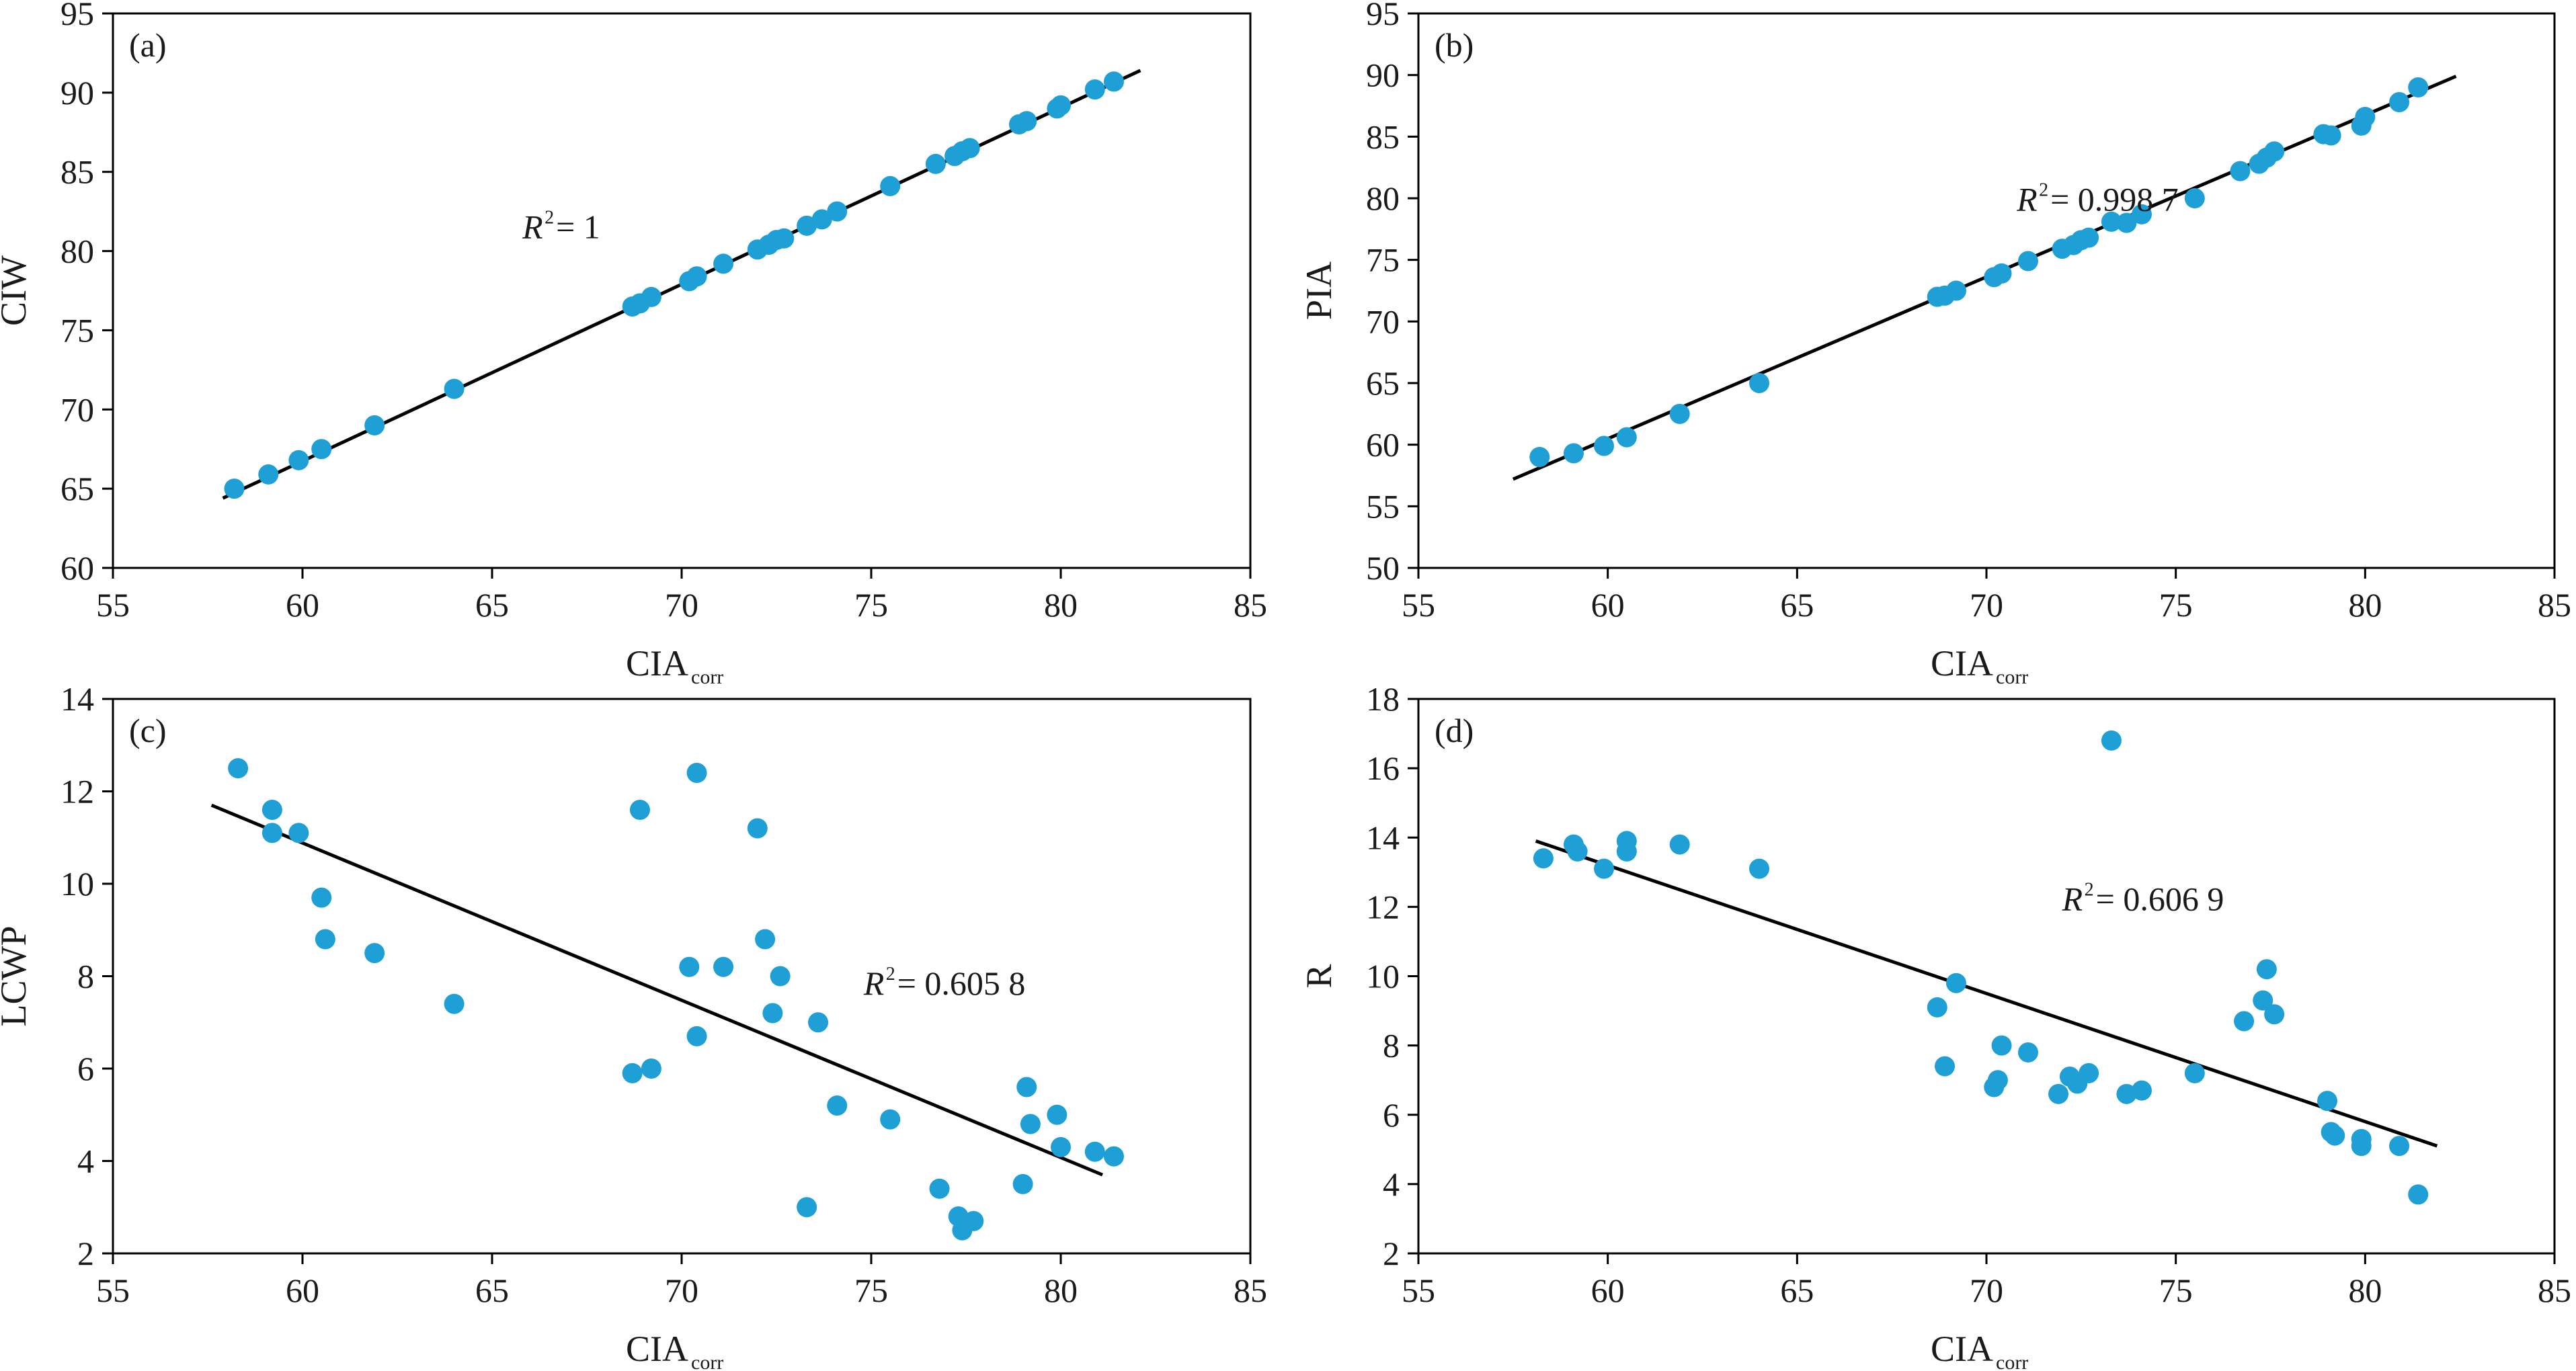 Image resolution: width=2576 pixels, height=1371 pixels. I want to click on chart-d-r2-superscript: 2, so click(2089, 890).